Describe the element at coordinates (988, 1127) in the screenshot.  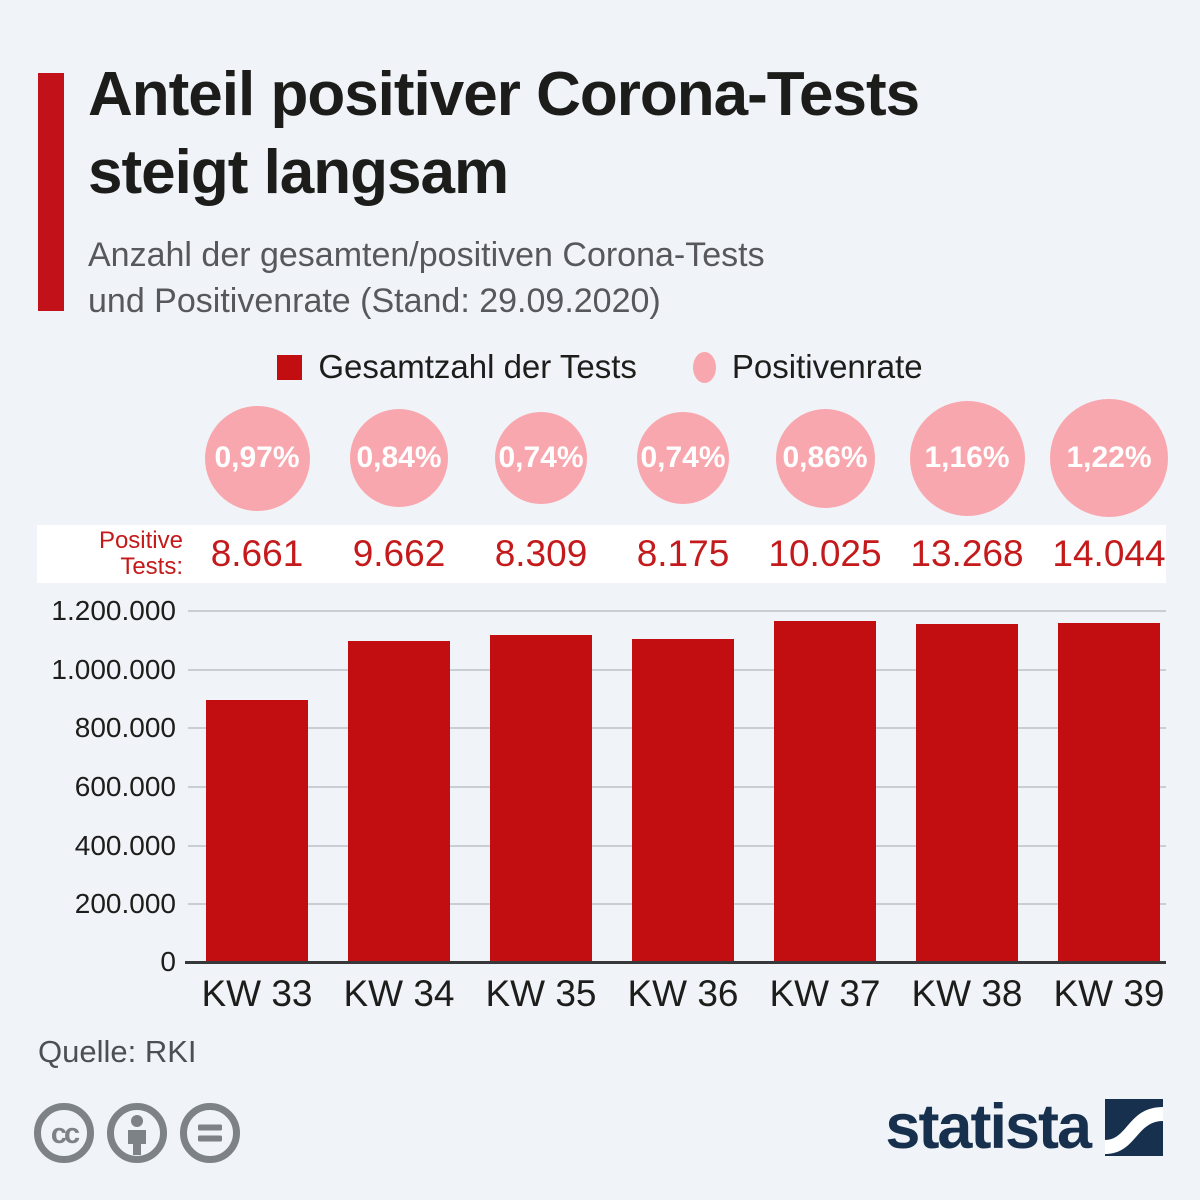
I see `statista-wordmark: statista` at that location.